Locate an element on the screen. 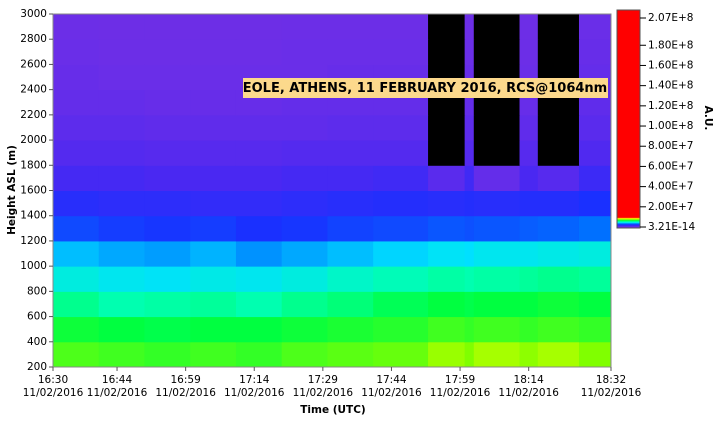 Image resolution: width=726 pixels, height=431 pixels. colorbar-tick-label: 1.80E+8 is located at coordinates (671, 45).